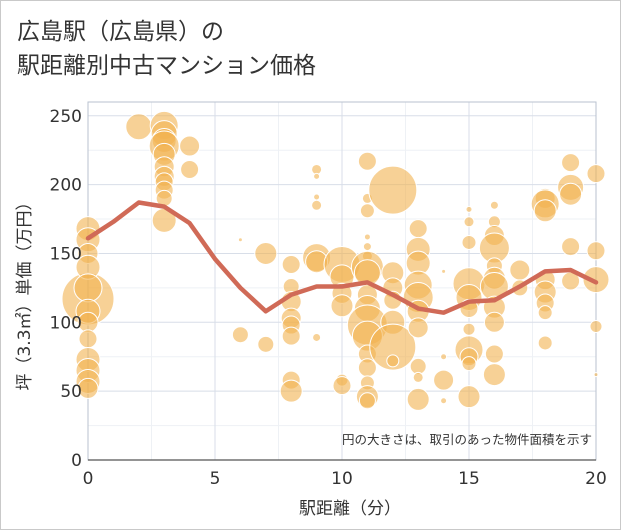 The image size is (621, 530). I want to click on chart-title: 広島駅（広島県）の 駅距離別中古マンション価格, so click(166, 49).